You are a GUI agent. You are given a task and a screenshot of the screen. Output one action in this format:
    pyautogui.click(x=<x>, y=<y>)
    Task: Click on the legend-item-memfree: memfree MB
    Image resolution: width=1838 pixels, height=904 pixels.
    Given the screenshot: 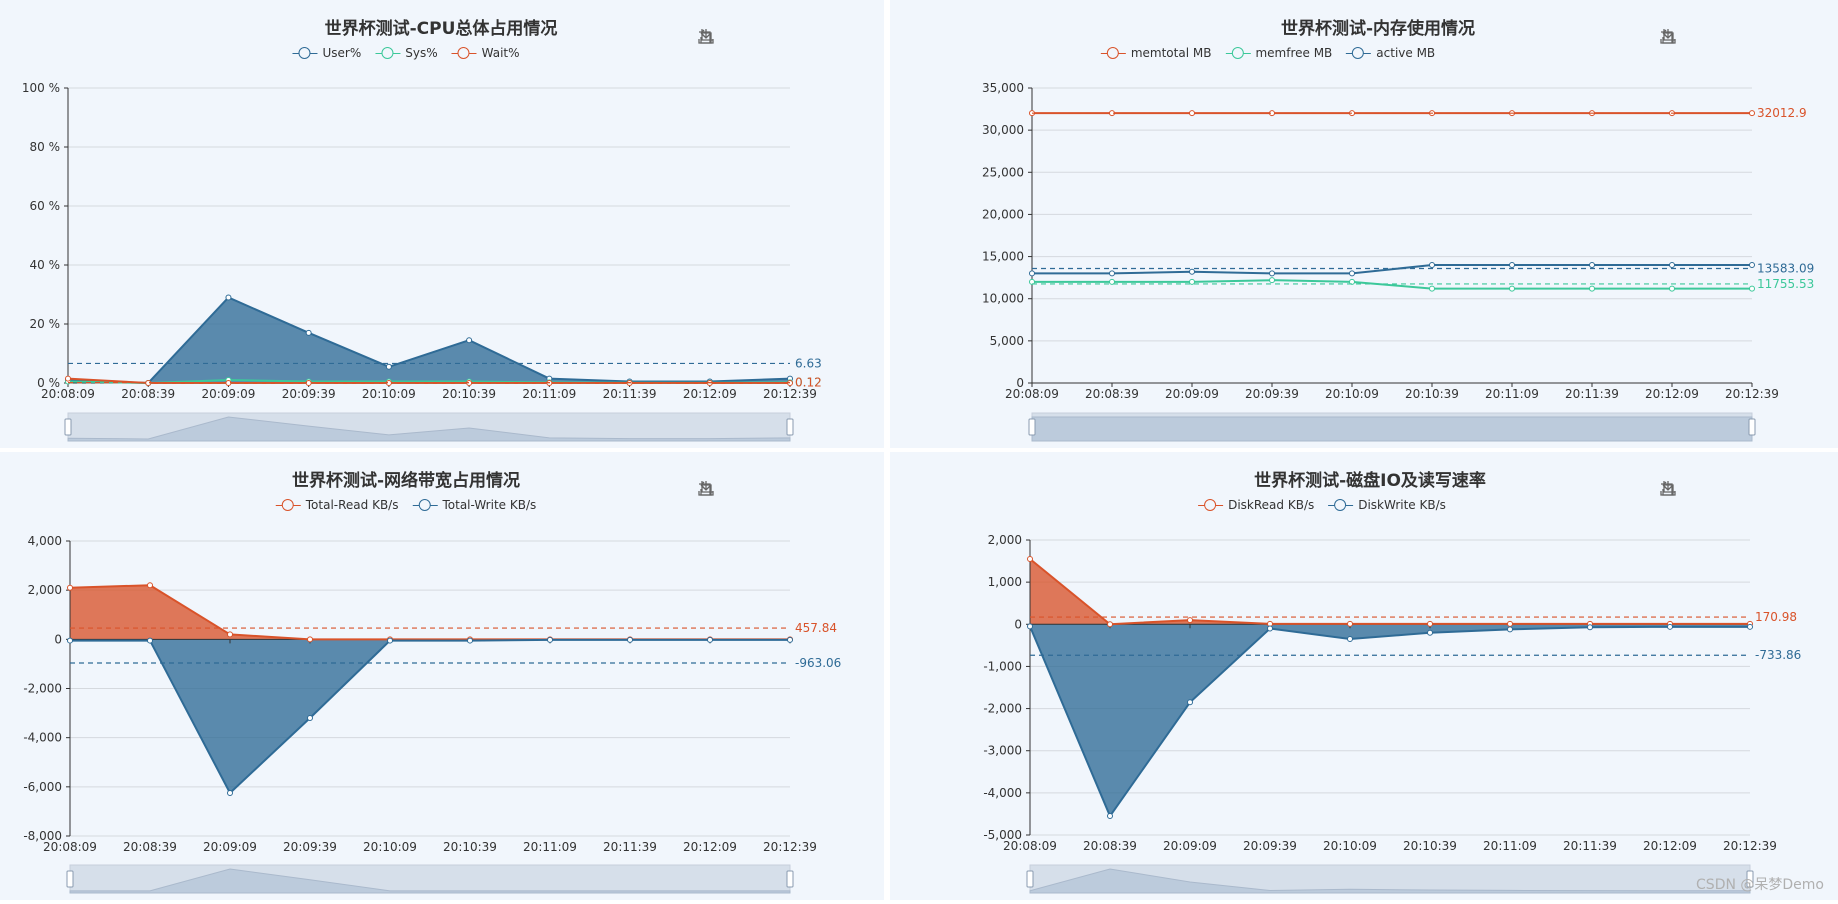 What is the action you would take?
    pyautogui.click(x=1278, y=53)
    